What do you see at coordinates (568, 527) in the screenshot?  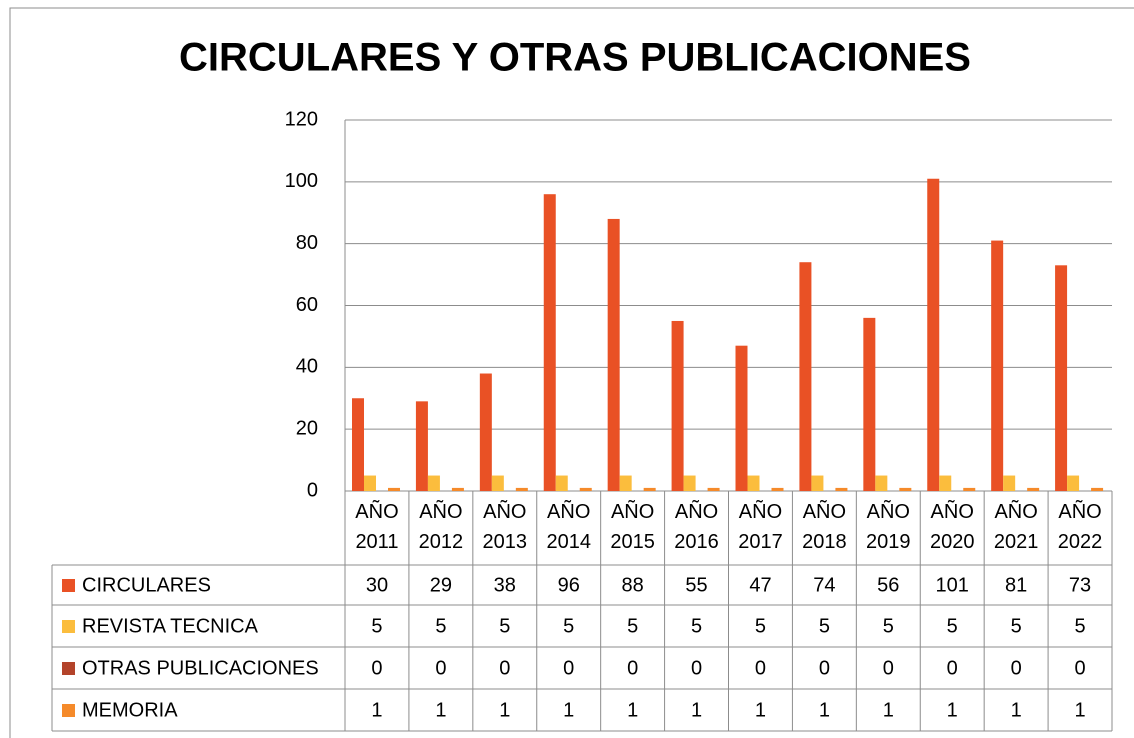 I see `x-tick-label: AÑO 2014` at bounding box center [568, 527].